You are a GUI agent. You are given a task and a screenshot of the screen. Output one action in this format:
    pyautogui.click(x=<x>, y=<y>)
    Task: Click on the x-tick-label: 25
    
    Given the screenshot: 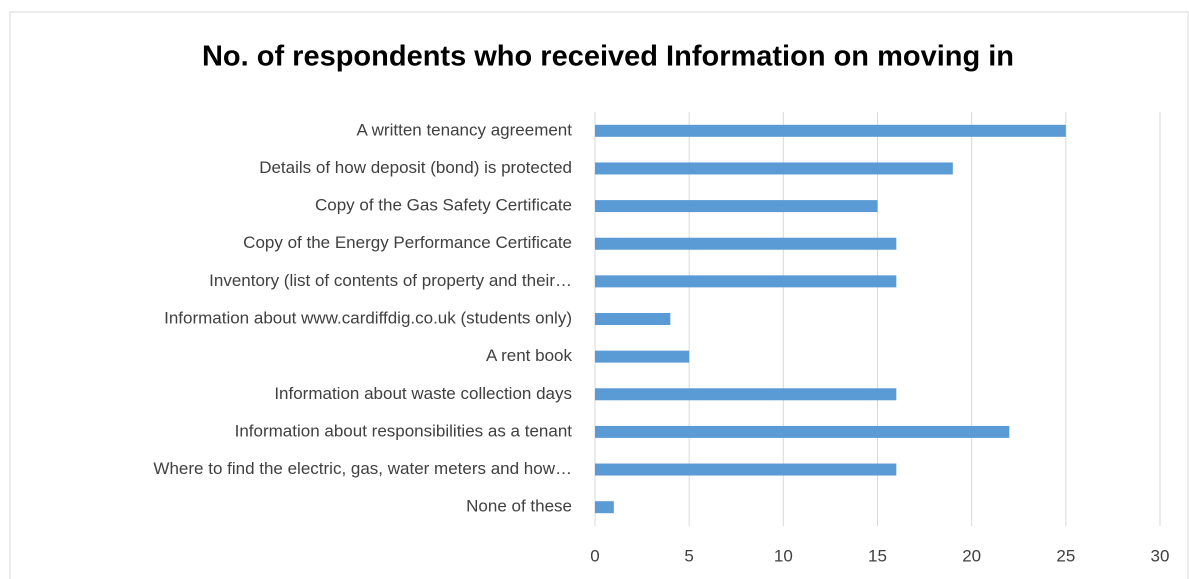 What is the action you would take?
    pyautogui.click(x=1065, y=555)
    